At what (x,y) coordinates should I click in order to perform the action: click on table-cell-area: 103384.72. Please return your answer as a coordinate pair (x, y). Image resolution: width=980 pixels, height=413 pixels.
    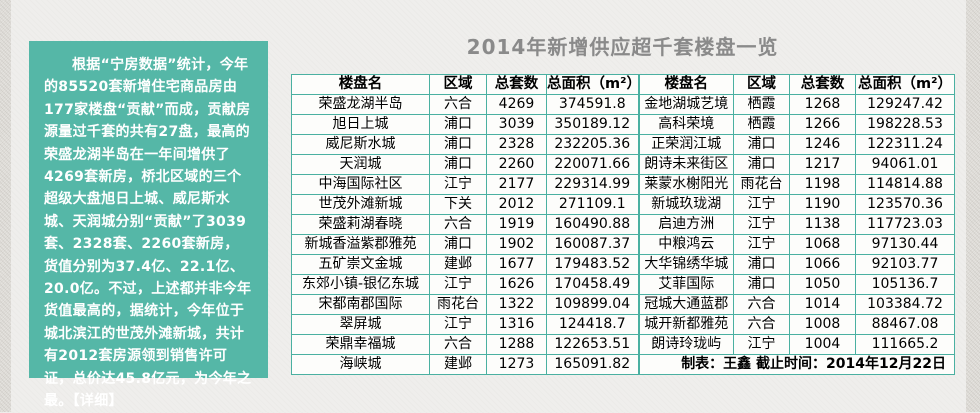
    Looking at the image, I should click on (905, 304).